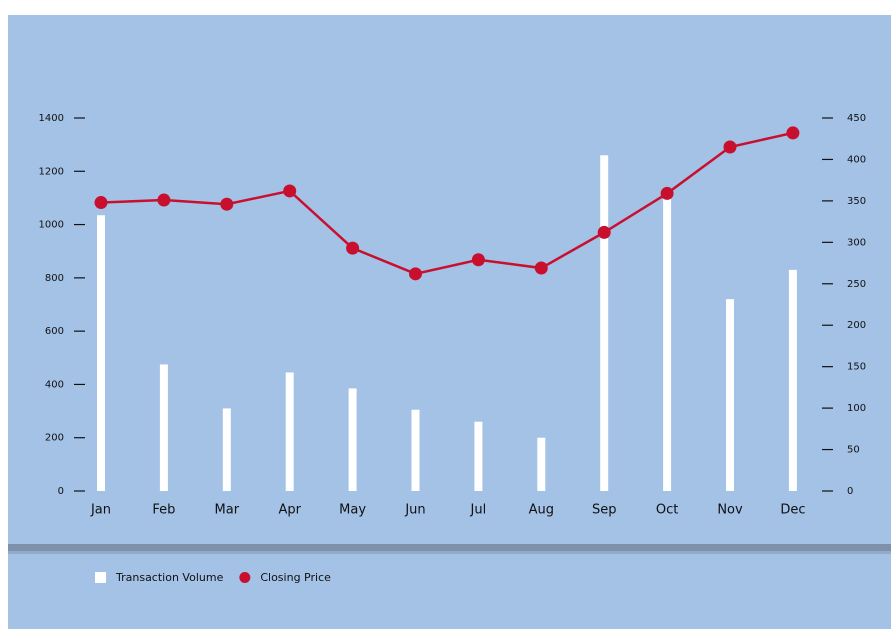 The height and width of the screenshot is (629, 891). I want to click on y2-tick-label: 300, so click(856, 242).